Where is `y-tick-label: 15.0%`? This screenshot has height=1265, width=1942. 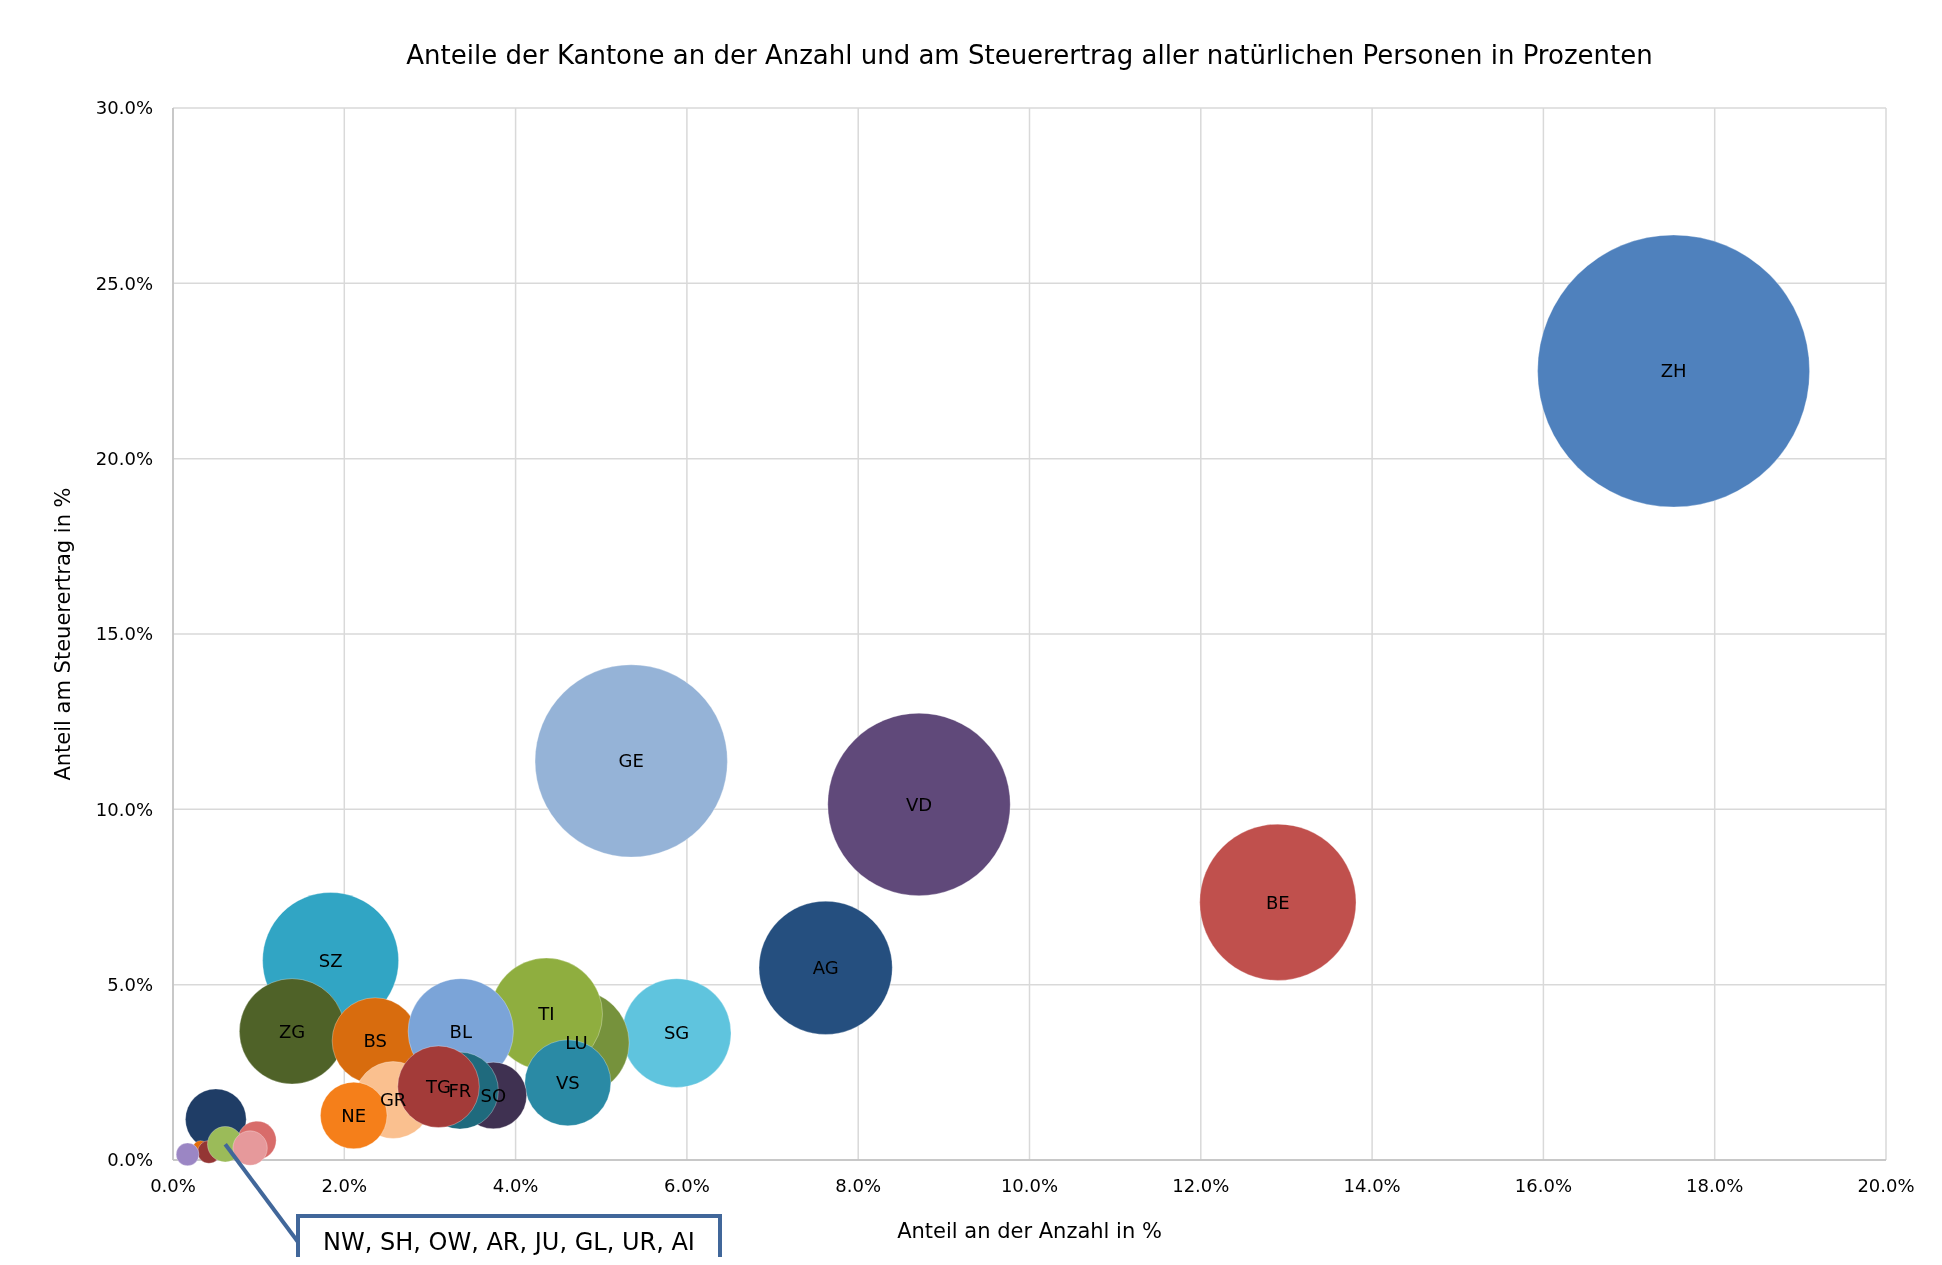
y-tick-label: 15.0% is located at coordinates (124, 634).